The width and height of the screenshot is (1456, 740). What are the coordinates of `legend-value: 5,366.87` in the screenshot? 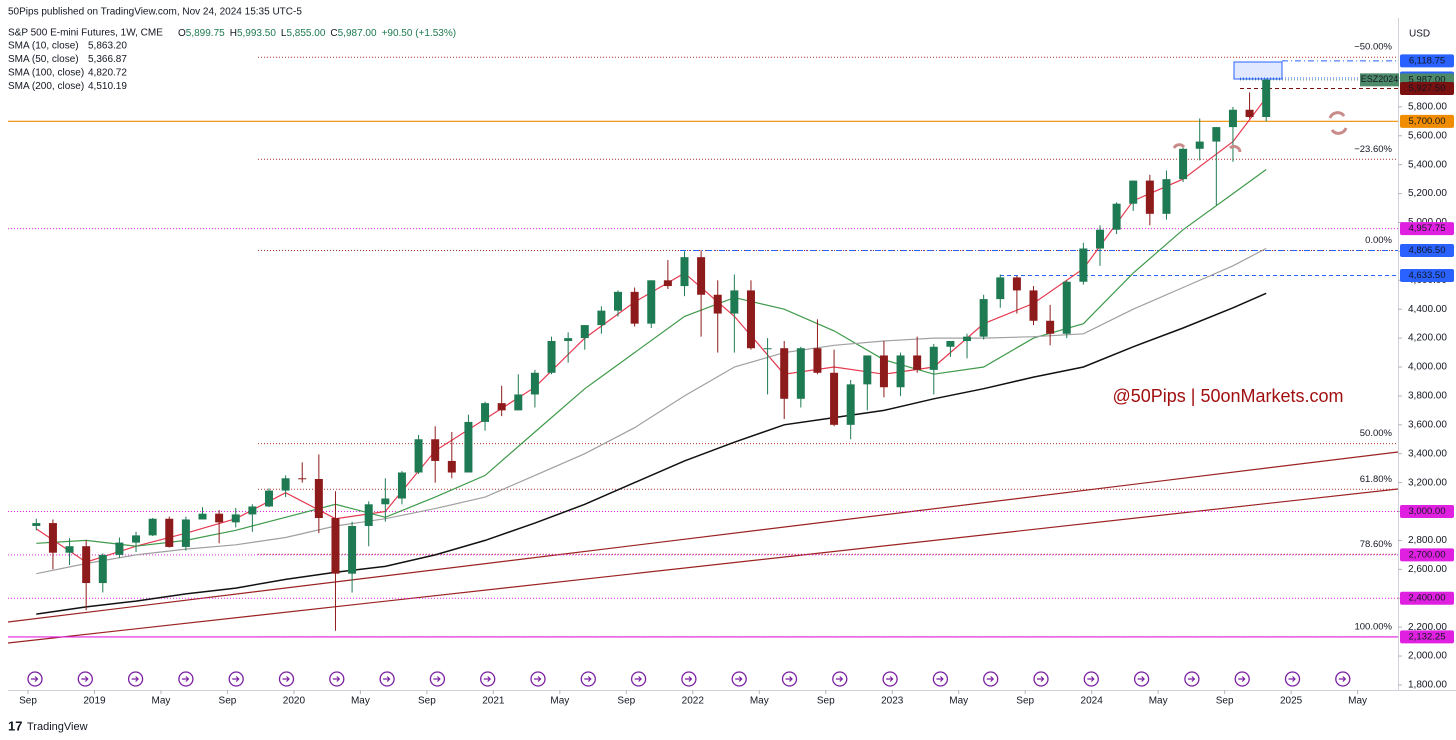 It's located at (107, 59).